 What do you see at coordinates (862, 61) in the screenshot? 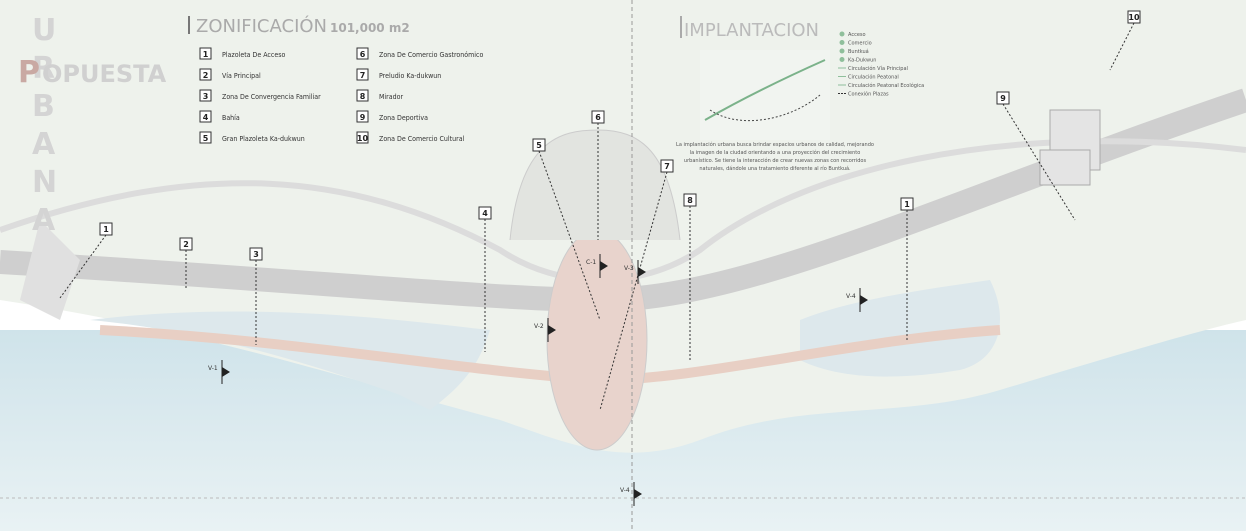
I see `legend-label: Ka-Dukwun` at bounding box center [862, 61].